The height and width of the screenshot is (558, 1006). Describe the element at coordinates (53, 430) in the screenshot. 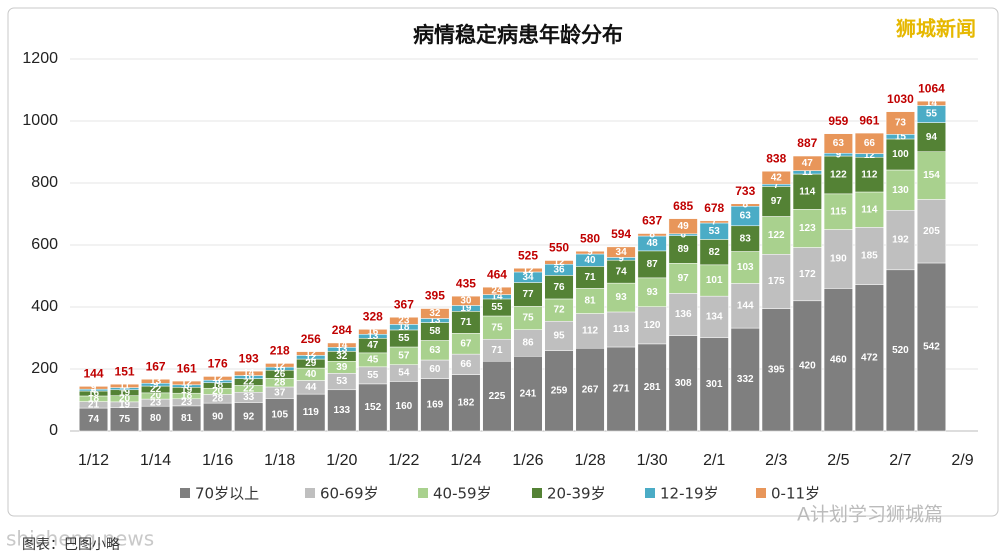

I see `y-tick-label: 0` at that location.